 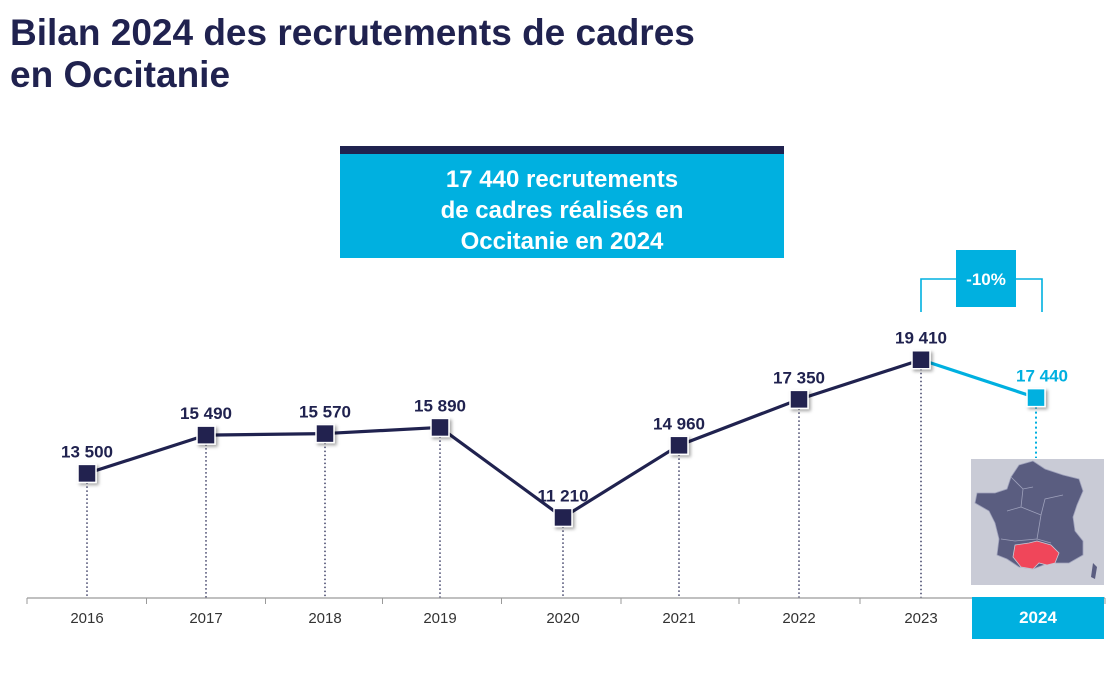 What do you see at coordinates (206, 413) in the screenshot?
I see `value-label-2017: 15 490` at bounding box center [206, 413].